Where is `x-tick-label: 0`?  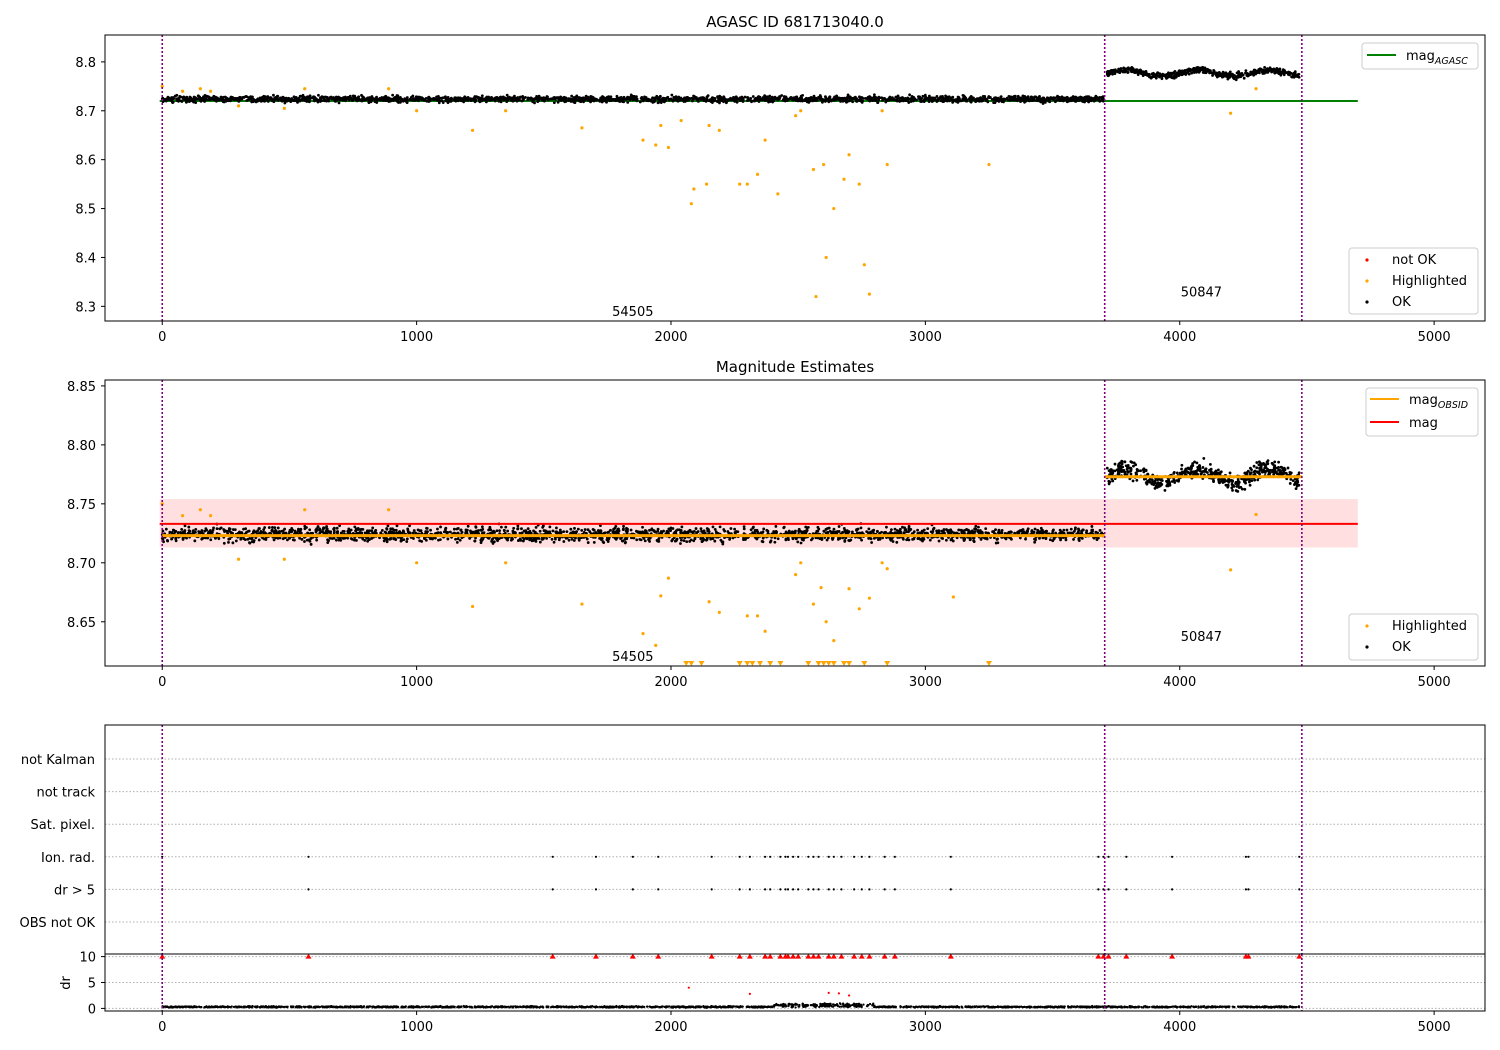 x-tick-label: 0 is located at coordinates (162, 337).